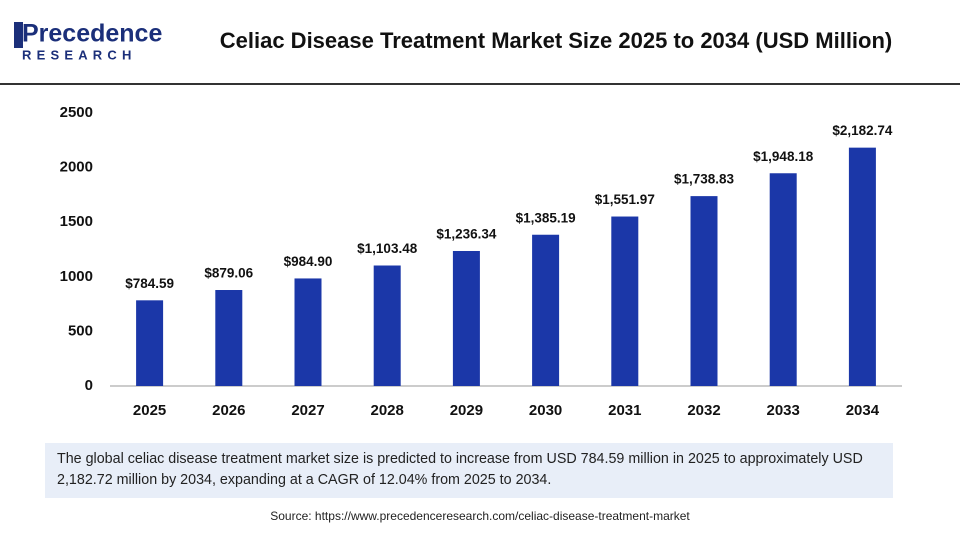  Describe the element at coordinates (76, 276) in the screenshot. I see `y-tick-label: 1000` at that location.